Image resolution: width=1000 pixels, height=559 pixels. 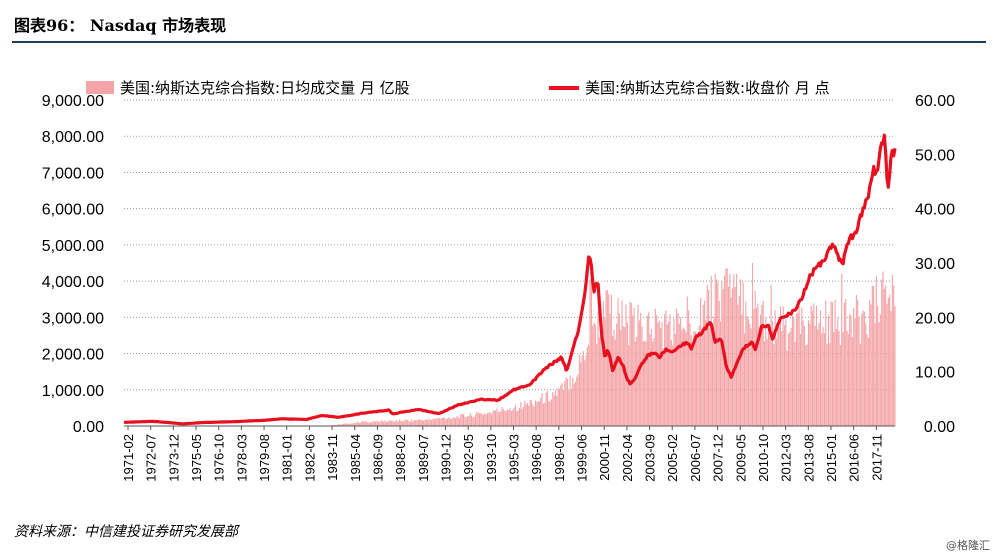 I want to click on y-left-tick-label: 7,000.00, so click(x=73, y=173).